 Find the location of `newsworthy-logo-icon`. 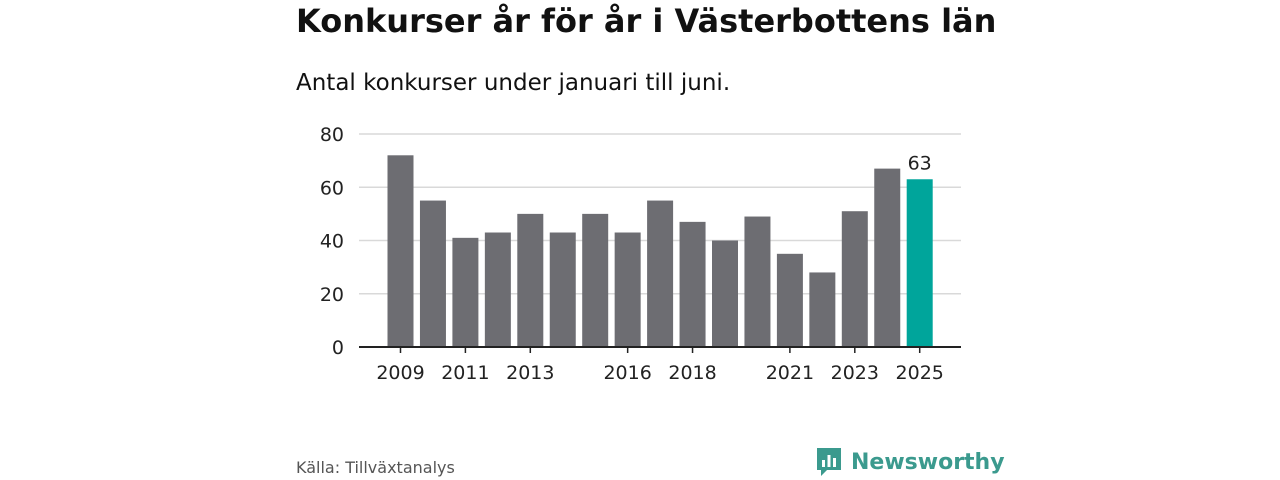

newsworthy-logo-icon is located at coordinates (829, 462).